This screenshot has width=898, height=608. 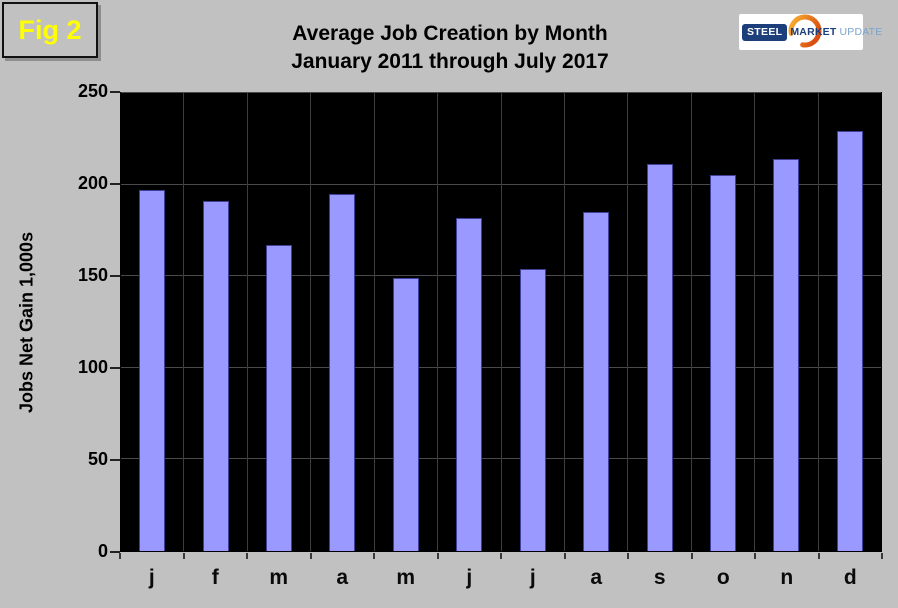 I want to click on logo-update-text: UPDATE, so click(x=861, y=32).